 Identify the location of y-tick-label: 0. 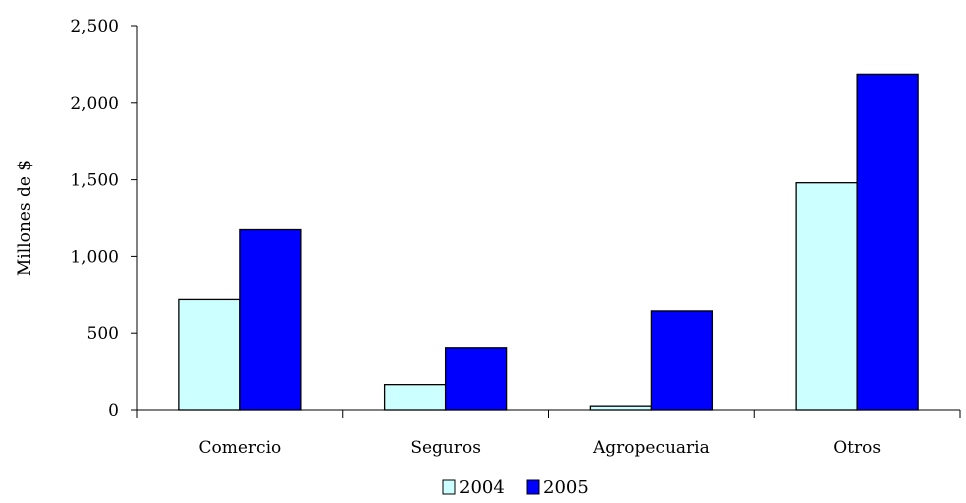
(113, 411).